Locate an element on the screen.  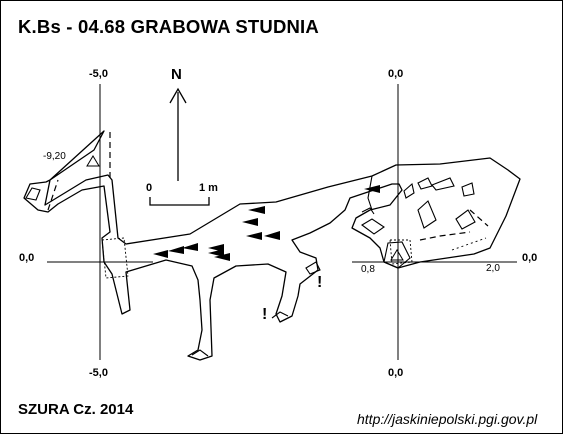
shaft-icon-right is located at coordinates (397, 255).